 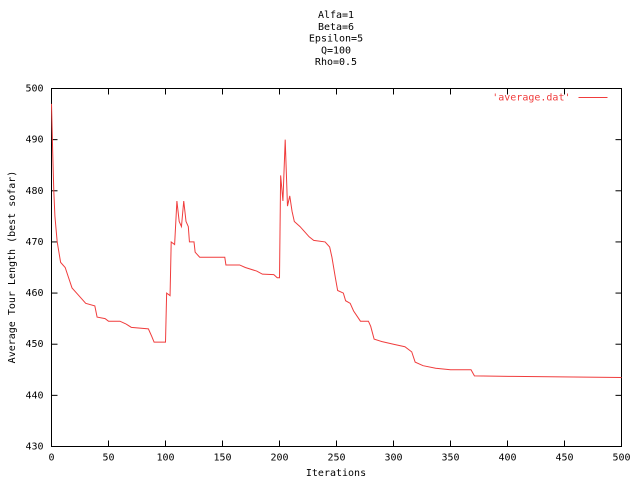 I want to click on chart-title: Epsilon=5, so click(x=336, y=39).